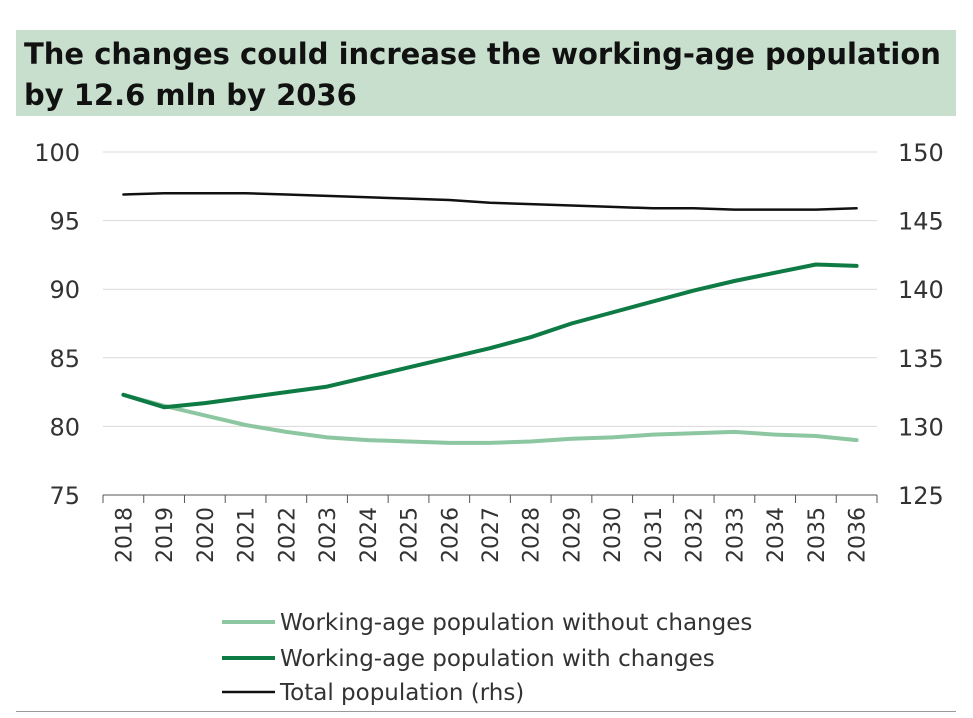 This screenshot has height=718, width=973. What do you see at coordinates (654, 535) in the screenshot?
I see `x-tick-label: 2031` at bounding box center [654, 535].